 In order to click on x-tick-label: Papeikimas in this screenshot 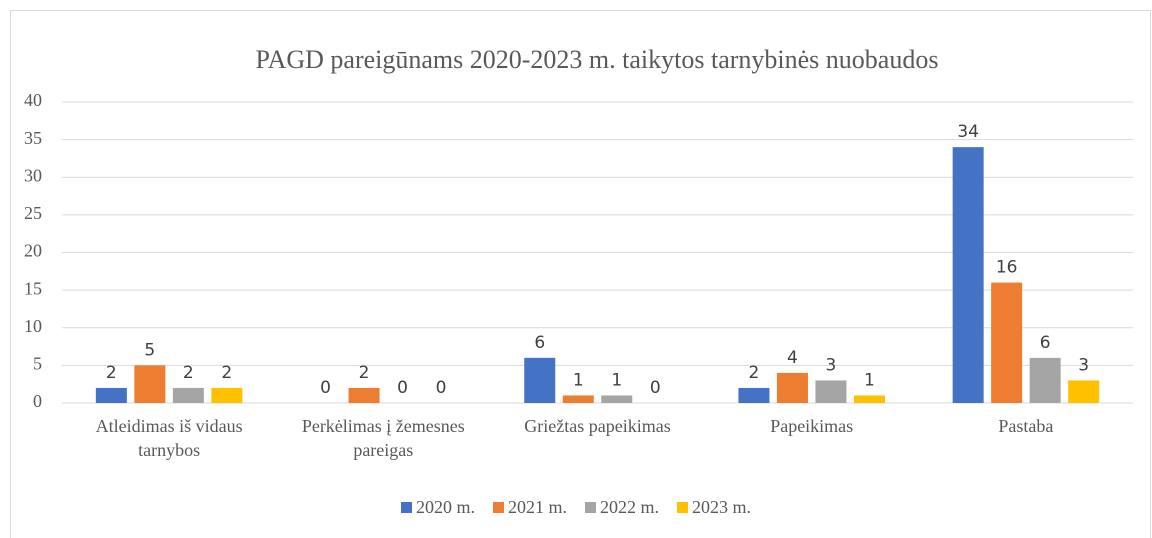, I will do `click(812, 426)`.